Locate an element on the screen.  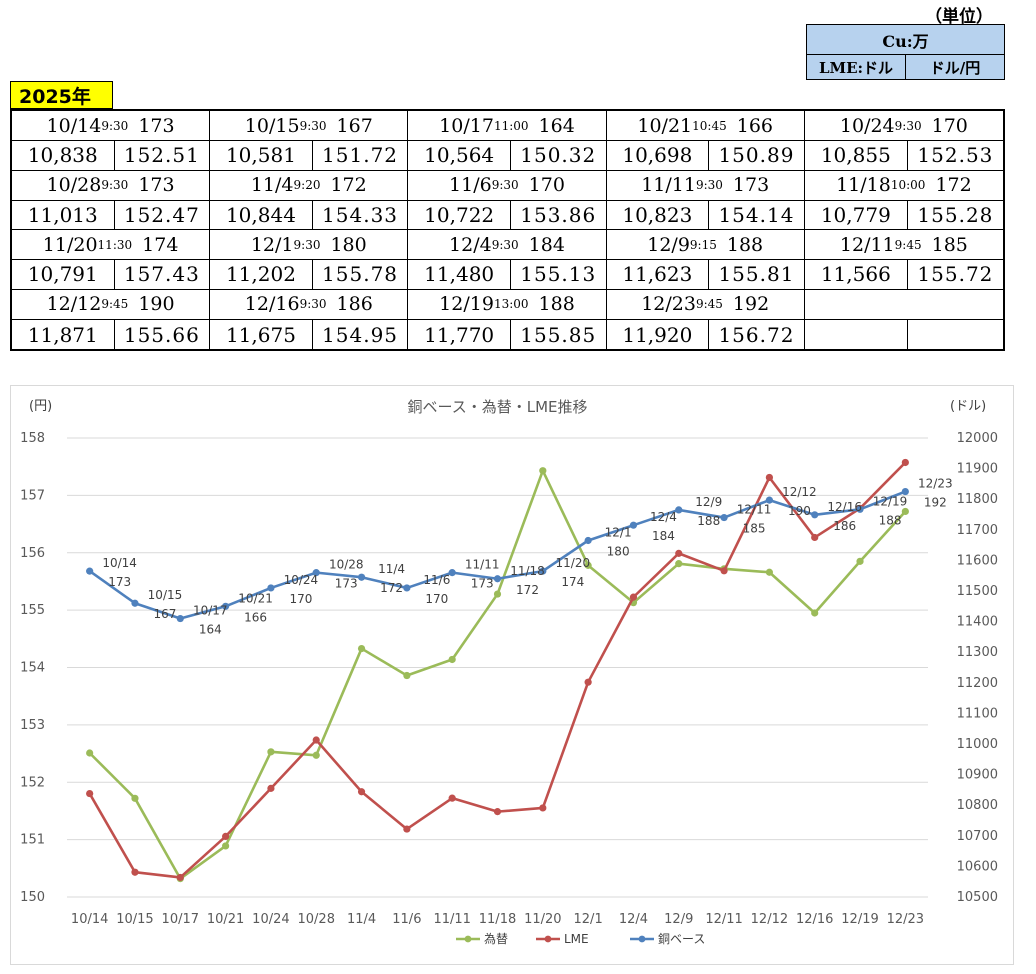
x-tick: 12/1 is located at coordinates (588, 919).